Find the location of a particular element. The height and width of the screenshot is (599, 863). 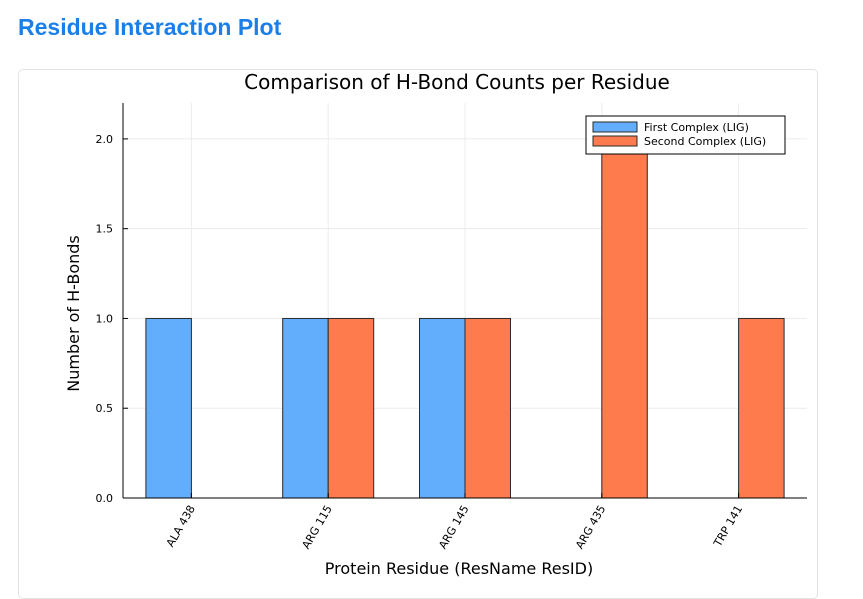

legend-swatch-first is located at coordinates (615, 127).